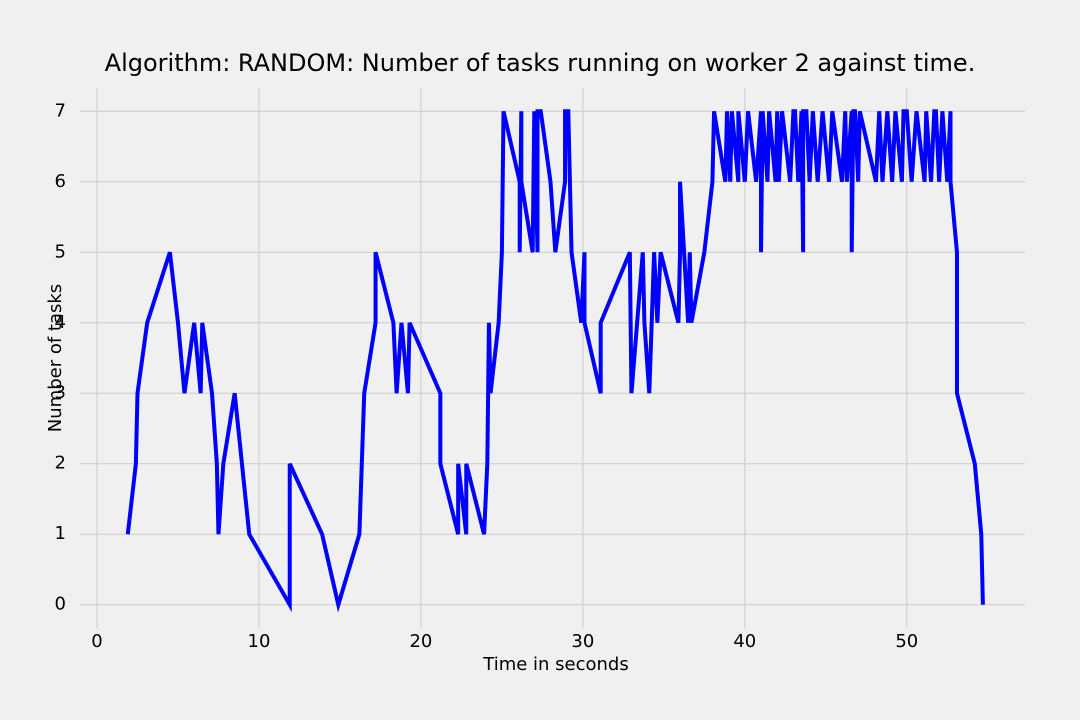 The height and width of the screenshot is (720, 1080). I want to click on y-tick-label: 6, so click(60, 181).